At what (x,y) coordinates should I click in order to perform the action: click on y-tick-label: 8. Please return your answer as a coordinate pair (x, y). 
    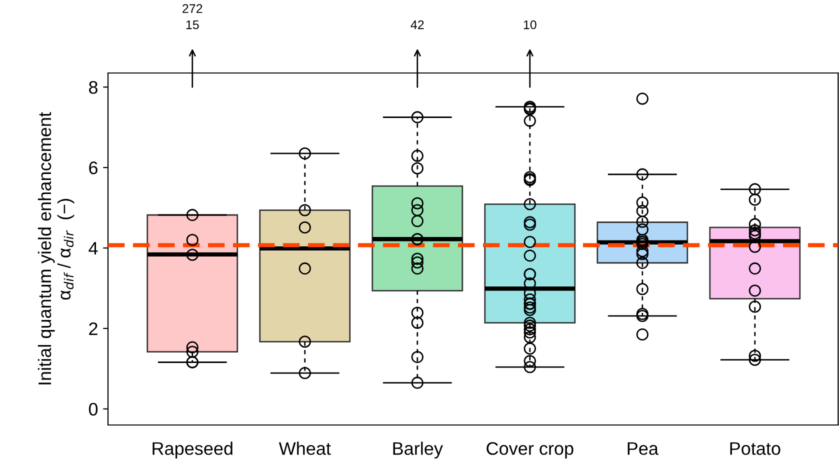
    Looking at the image, I should click on (93, 87).